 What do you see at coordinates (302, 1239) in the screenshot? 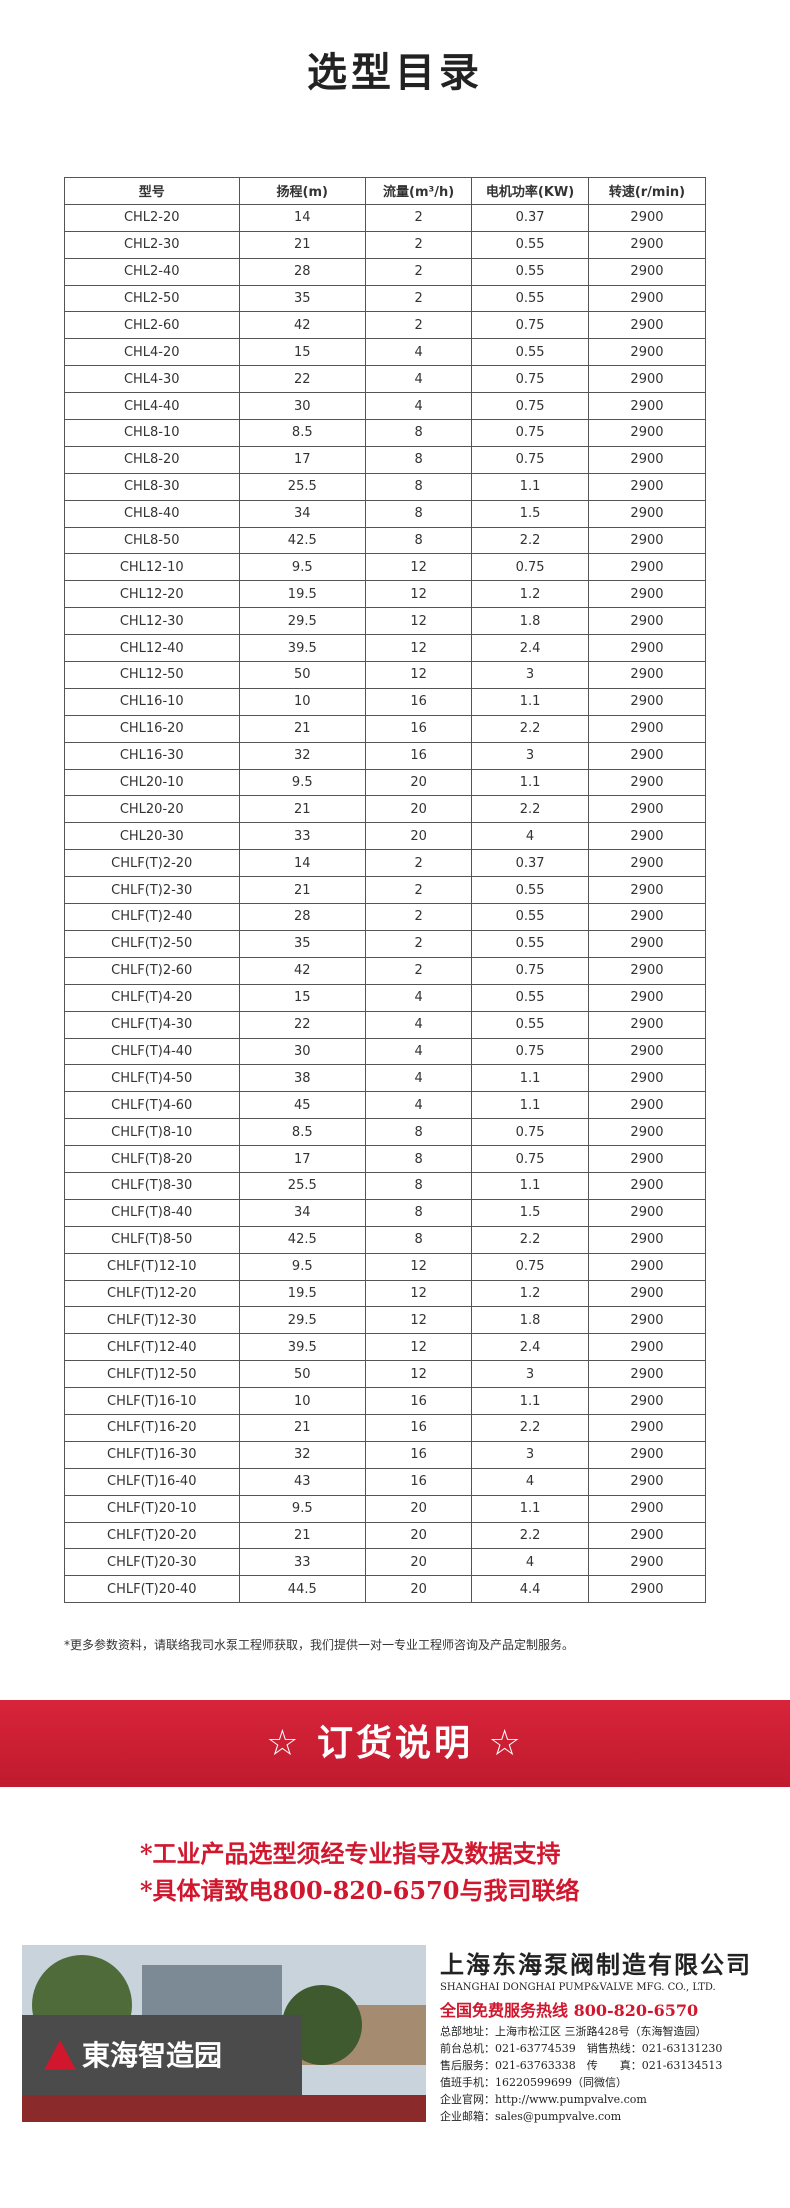
I see `table-cell: 42.5` at bounding box center [302, 1239].